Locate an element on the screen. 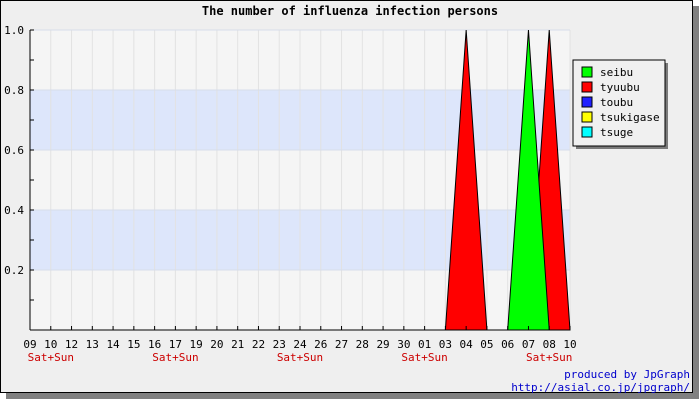  x-tick-label: 20 is located at coordinates (216, 344).